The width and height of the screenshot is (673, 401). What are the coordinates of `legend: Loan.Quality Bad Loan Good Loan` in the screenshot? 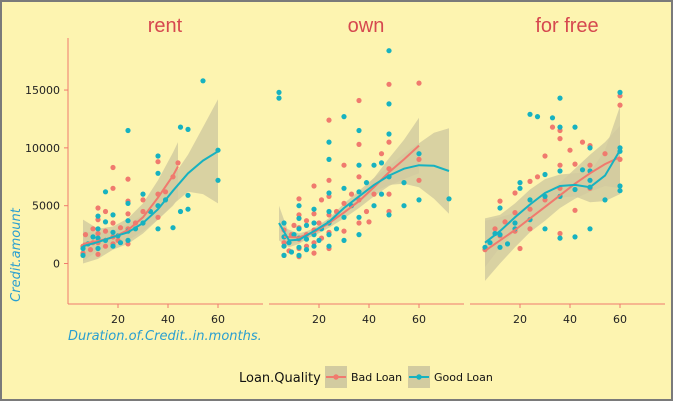 It's located at (366, 377).